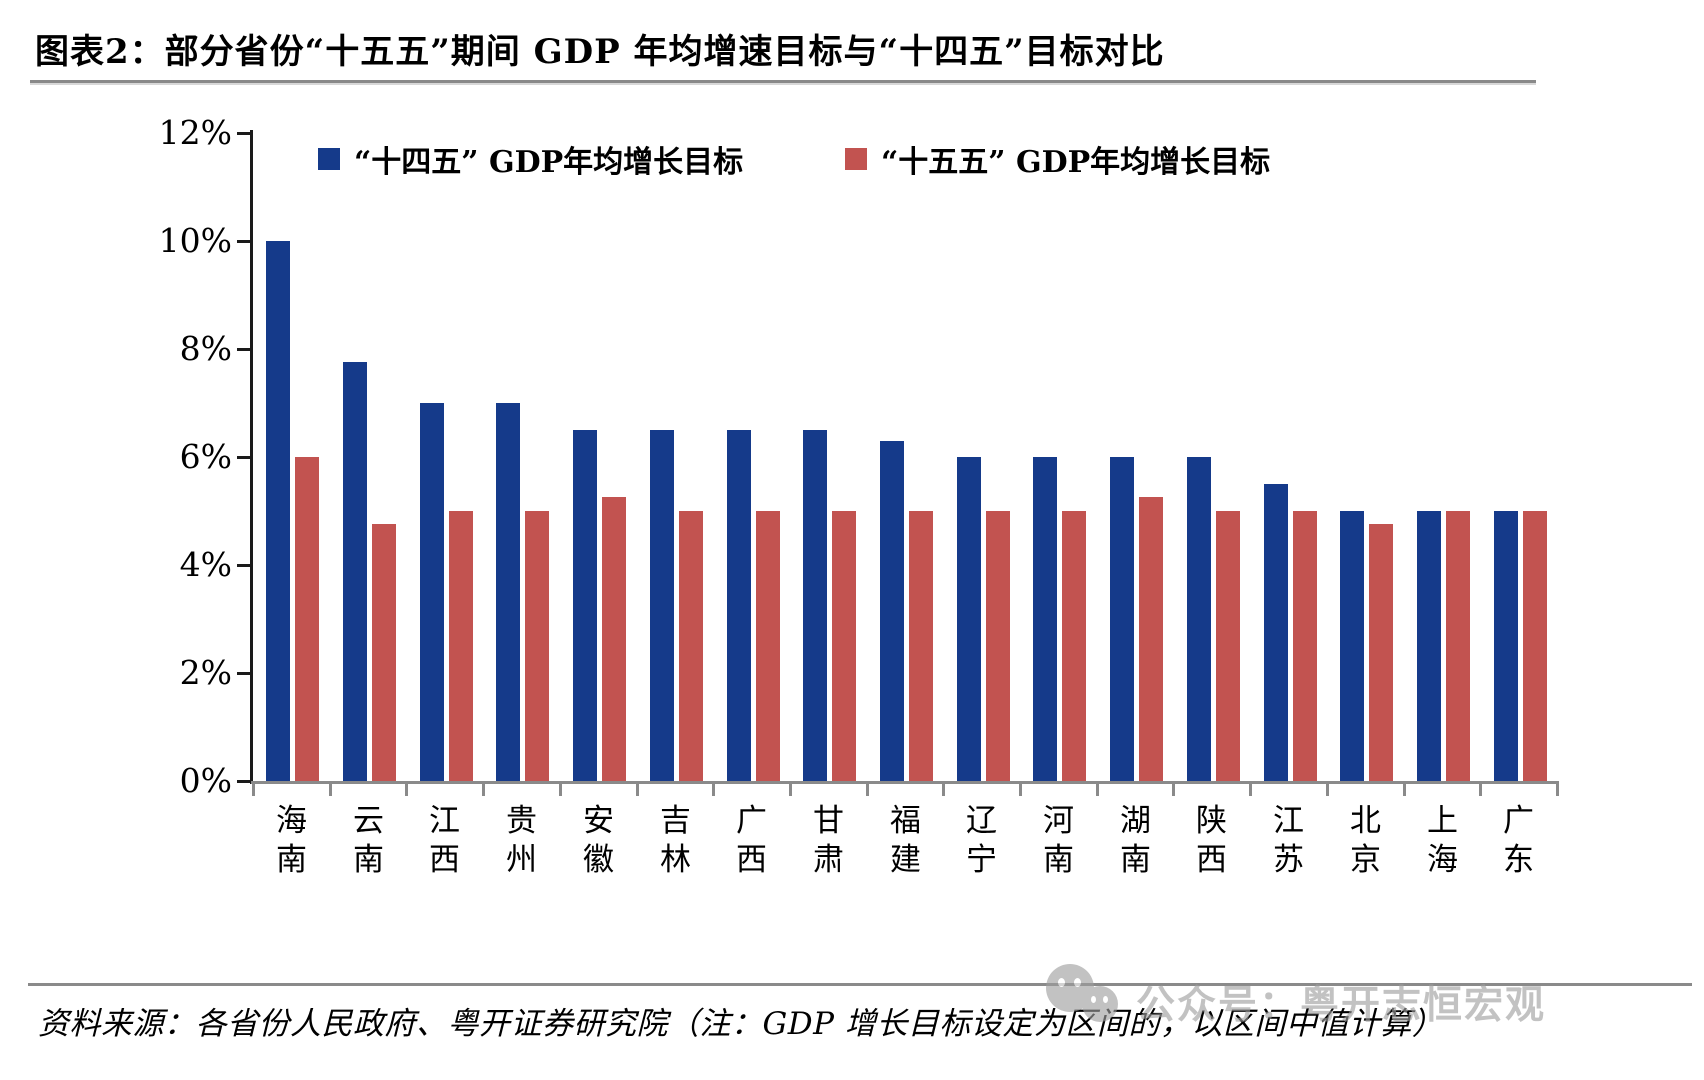  What do you see at coordinates (856, 159) in the screenshot?
I see `legend-swatch-red` at bounding box center [856, 159].